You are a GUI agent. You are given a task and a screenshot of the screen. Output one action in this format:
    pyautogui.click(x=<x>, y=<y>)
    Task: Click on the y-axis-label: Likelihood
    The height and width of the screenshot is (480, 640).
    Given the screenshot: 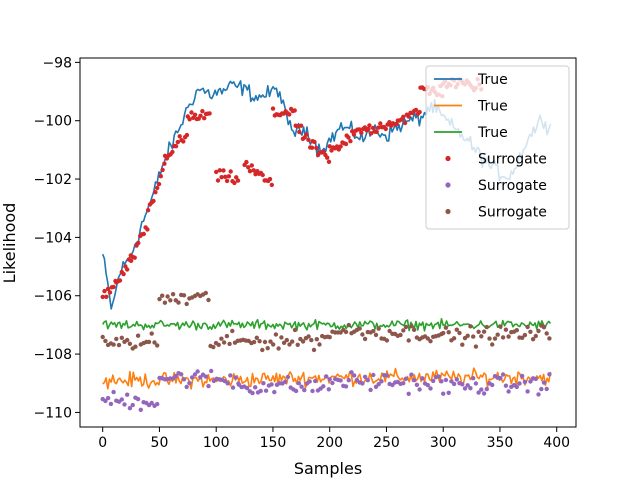 What is the action you would take?
    pyautogui.click(x=9, y=243)
    